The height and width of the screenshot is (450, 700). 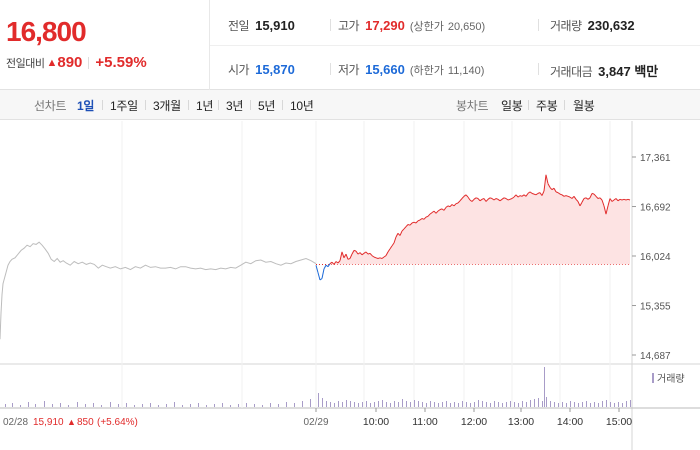 What do you see at coordinates (25, 63) in the screenshot?
I see `change-label: 전일대비` at bounding box center [25, 63].